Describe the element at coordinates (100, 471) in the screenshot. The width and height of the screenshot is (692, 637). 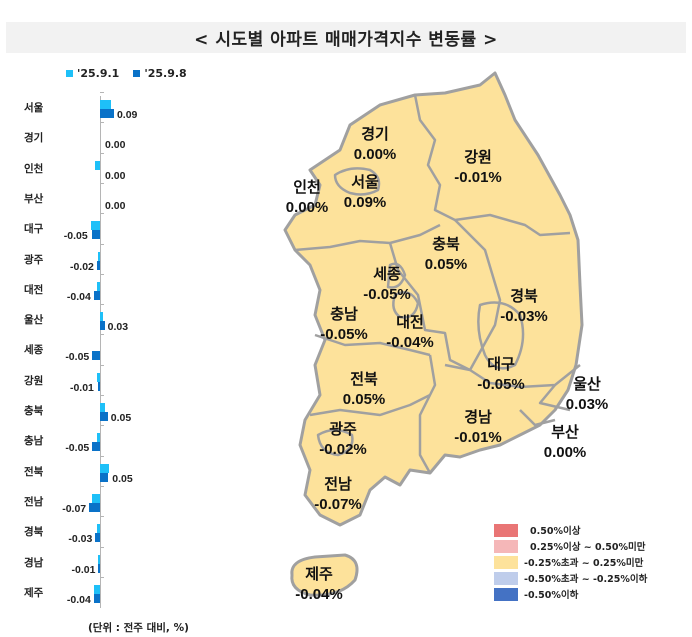
I see `bar-row: 전북 0.05` at that location.